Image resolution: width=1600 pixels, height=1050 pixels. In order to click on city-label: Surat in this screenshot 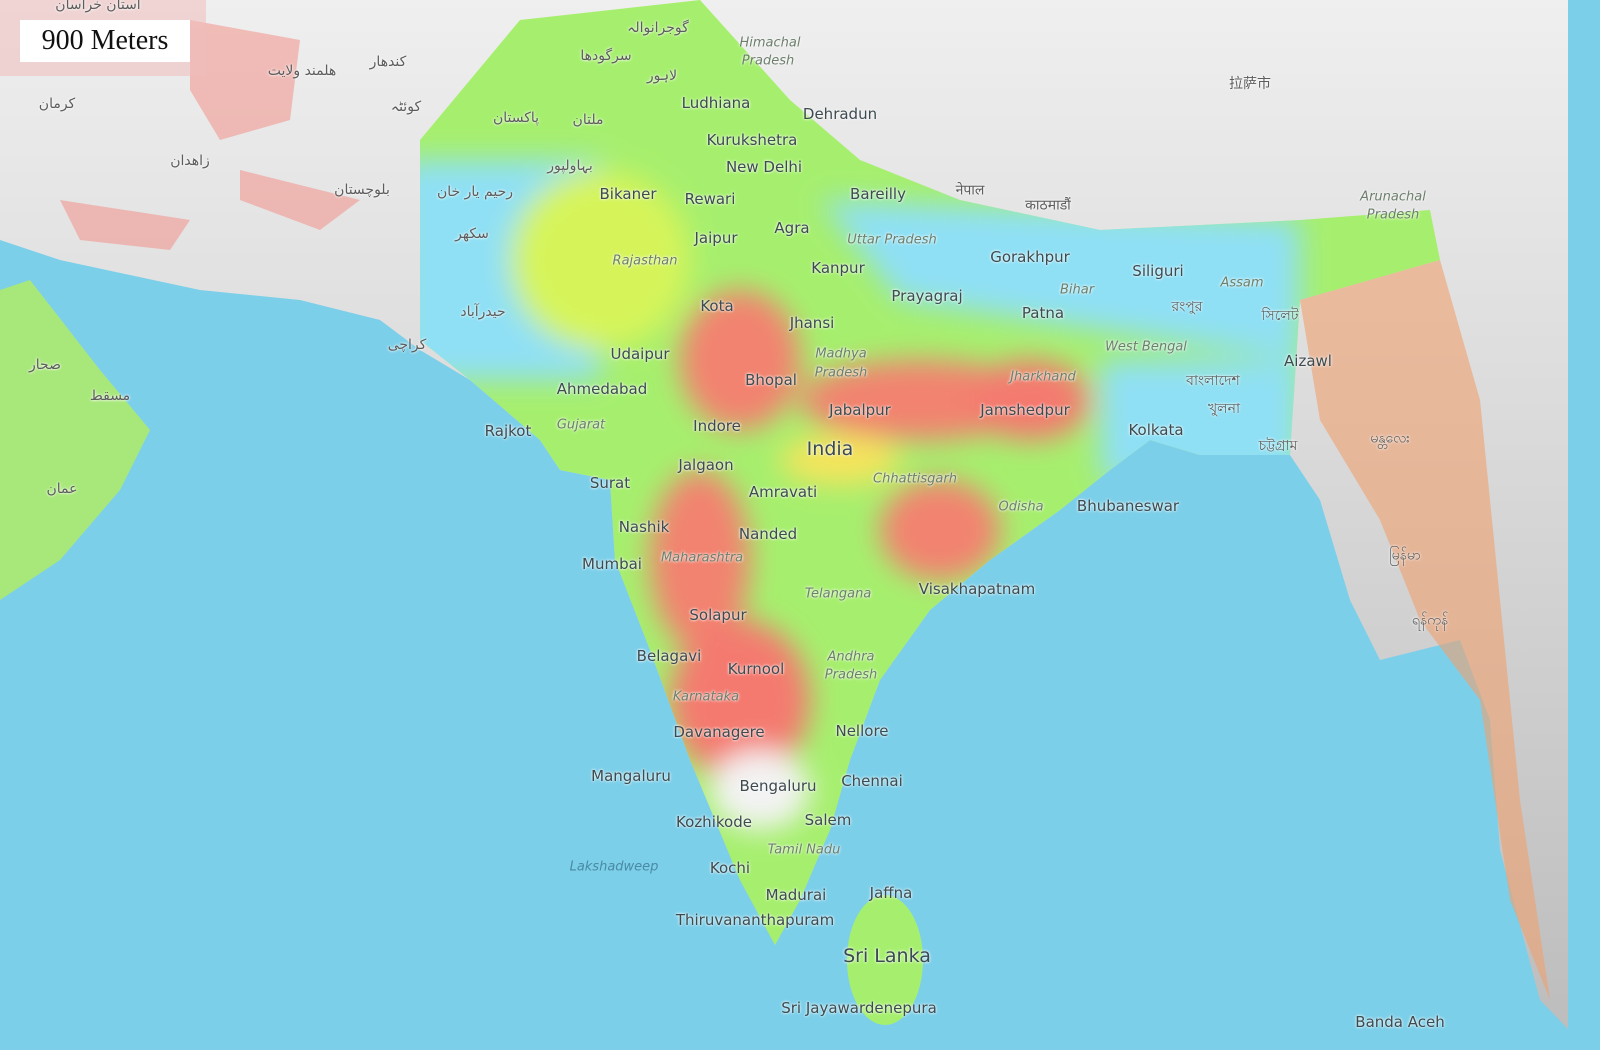, I will do `click(610, 483)`.